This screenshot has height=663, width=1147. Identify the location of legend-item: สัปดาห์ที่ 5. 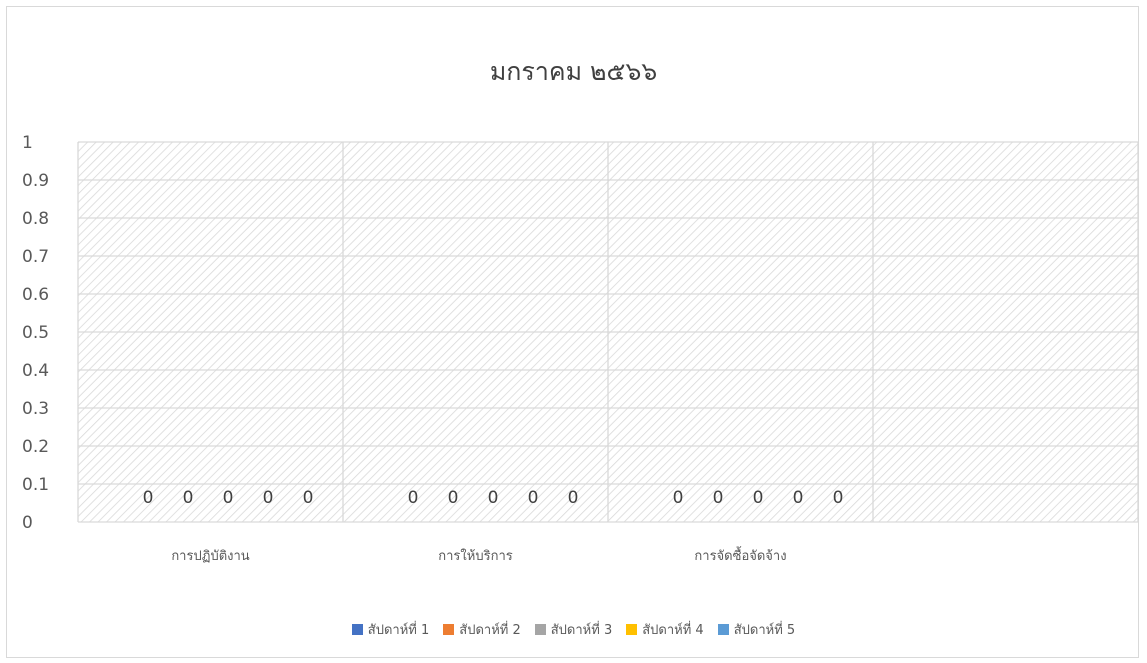
(756, 629).